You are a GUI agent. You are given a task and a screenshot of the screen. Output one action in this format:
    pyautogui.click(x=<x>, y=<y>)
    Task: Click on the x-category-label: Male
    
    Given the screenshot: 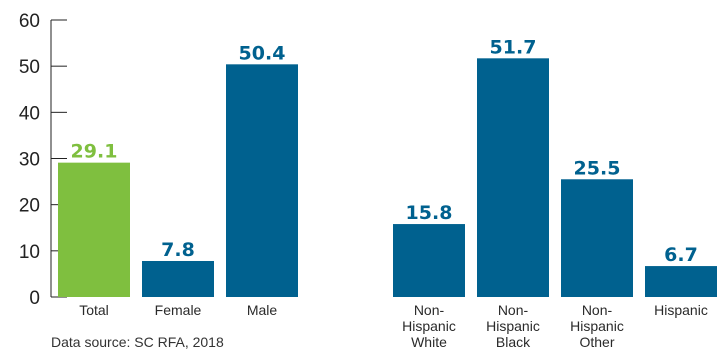 What is the action you would take?
    pyautogui.click(x=262, y=310)
    